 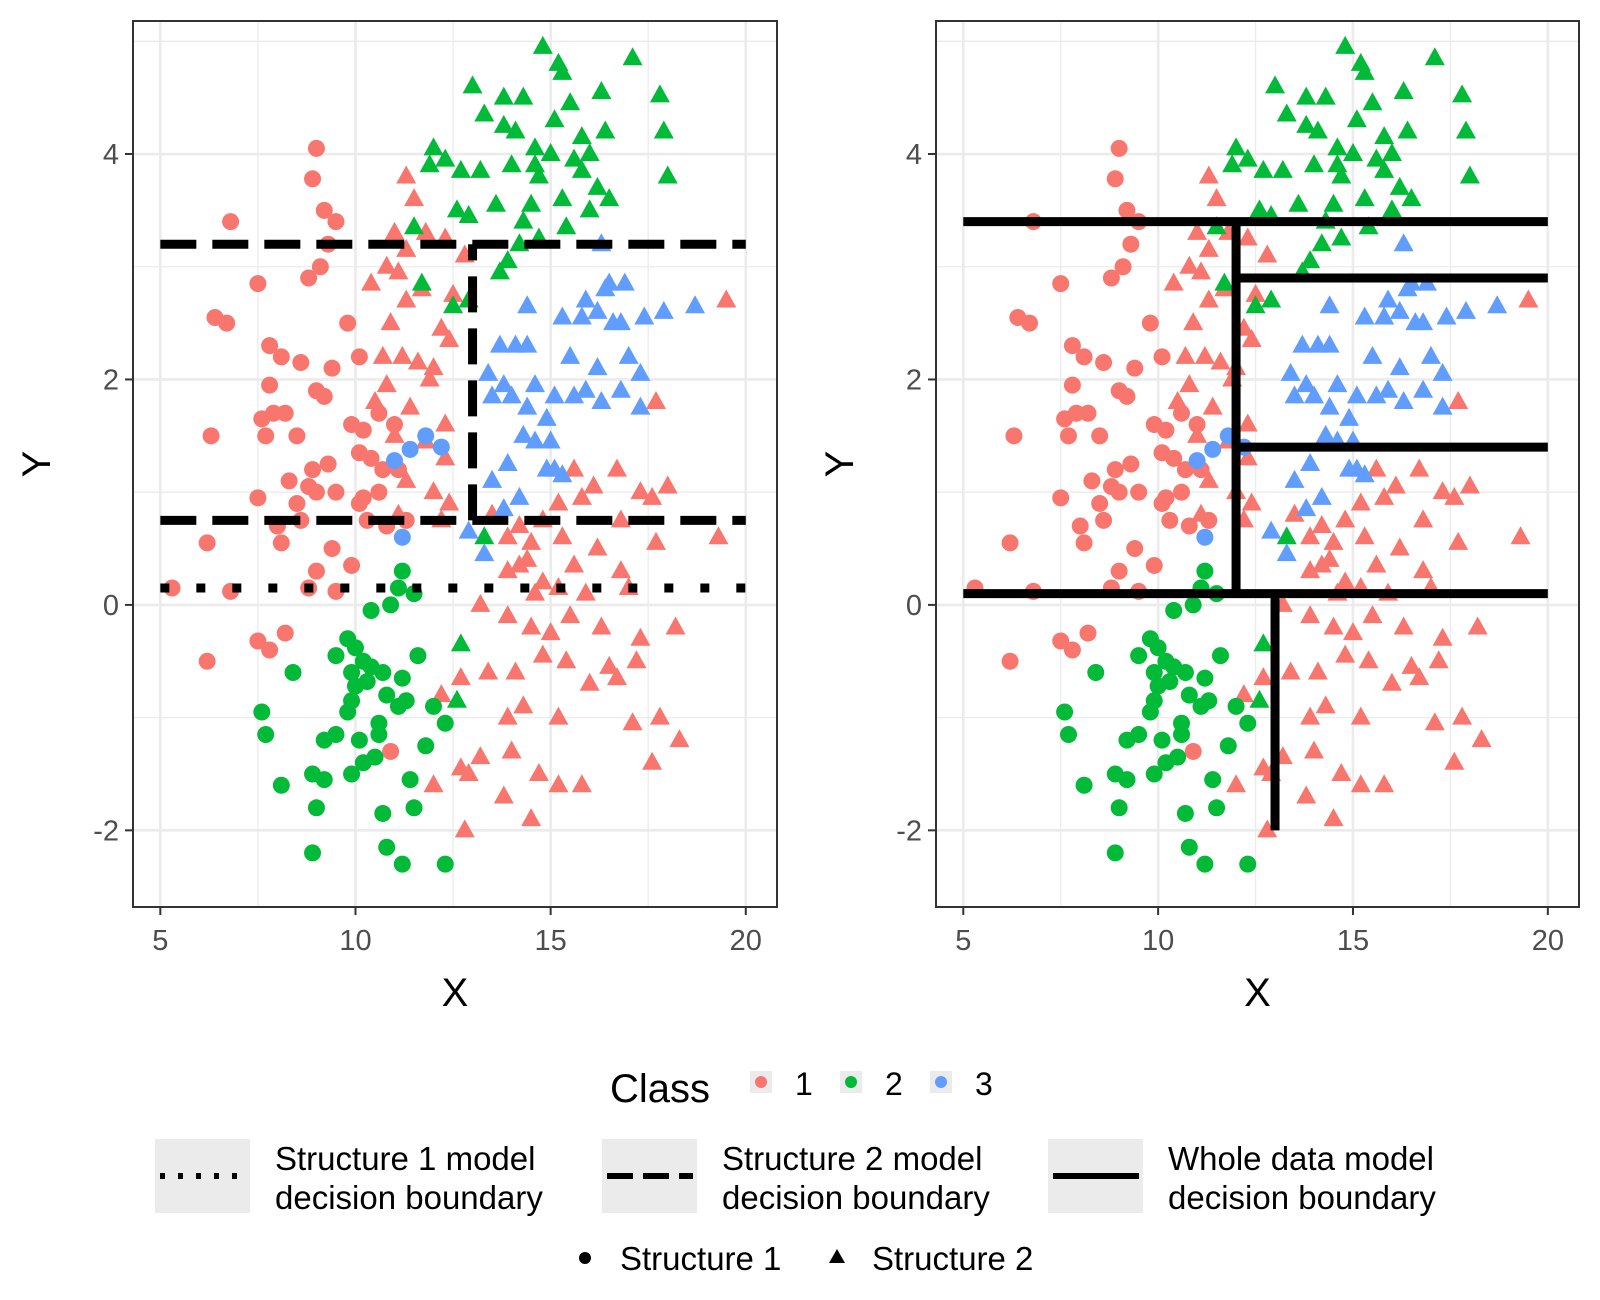 I want to click on x-tick-label: 5, so click(x=963, y=941).